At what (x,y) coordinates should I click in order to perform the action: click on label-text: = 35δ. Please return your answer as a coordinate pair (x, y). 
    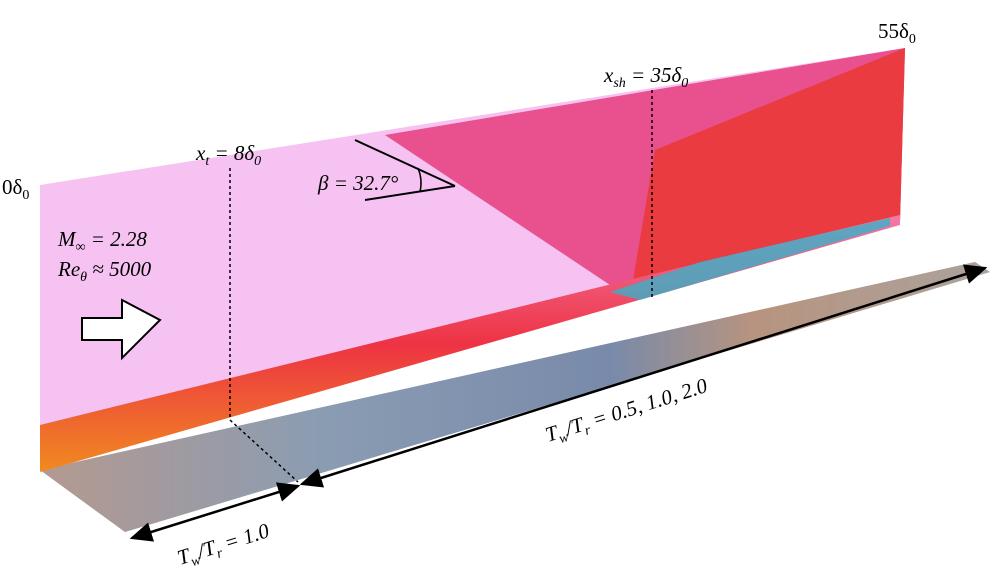
    Looking at the image, I should click on (654, 75).